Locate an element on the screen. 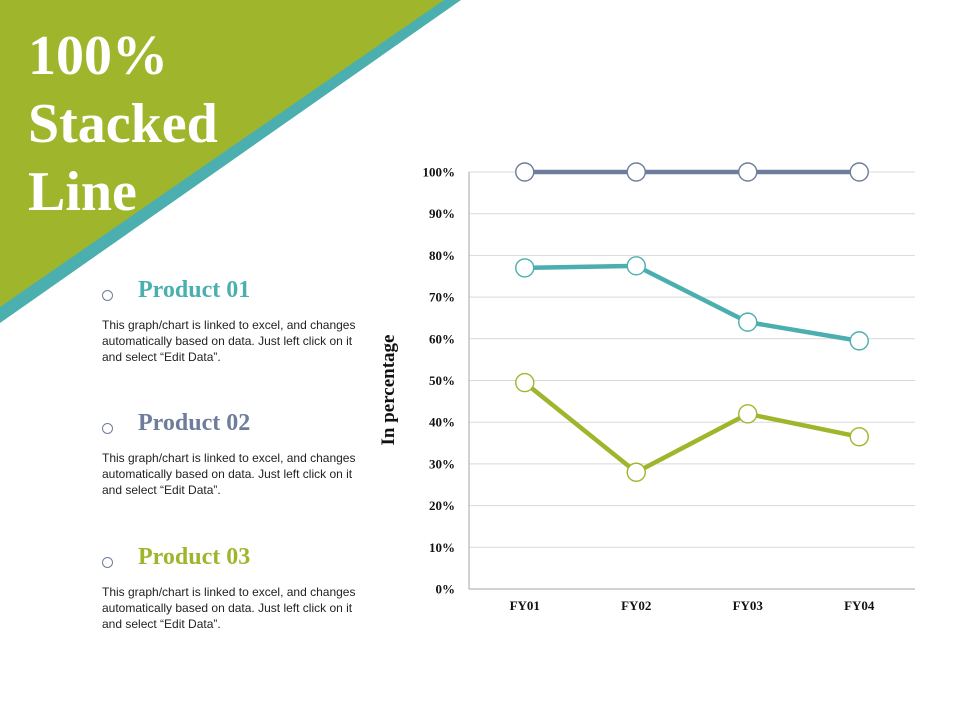  slide-title: 100% Stacked Line is located at coordinates (123, 124).